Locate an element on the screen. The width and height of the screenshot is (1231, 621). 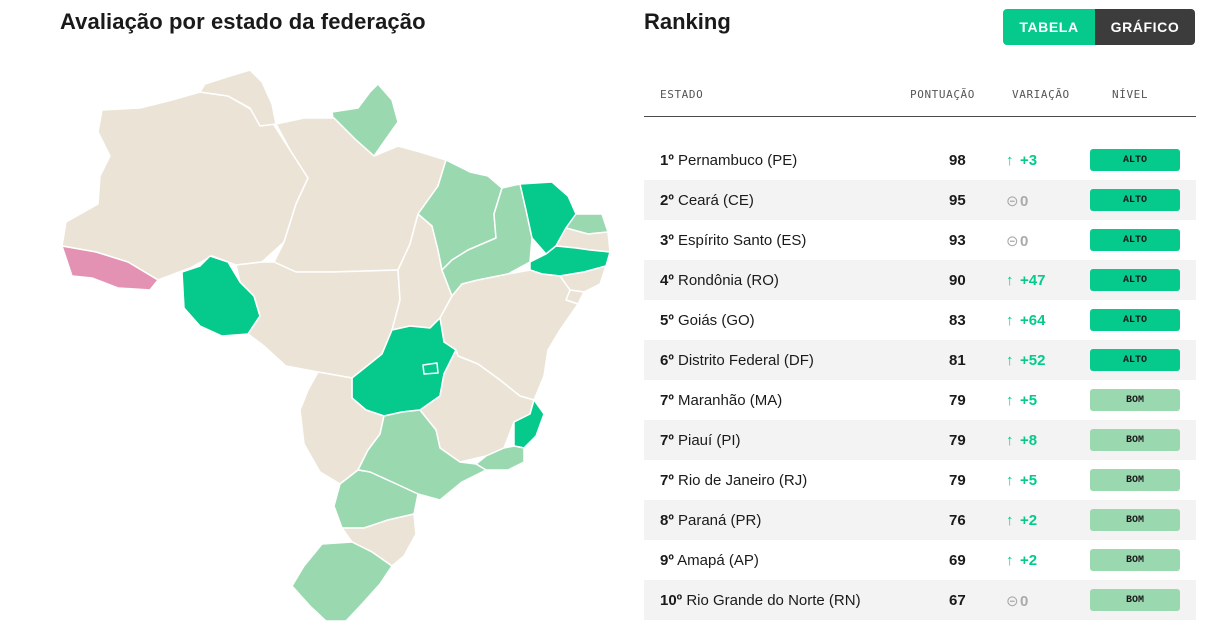
state-rs is located at coordinates (342, 581).